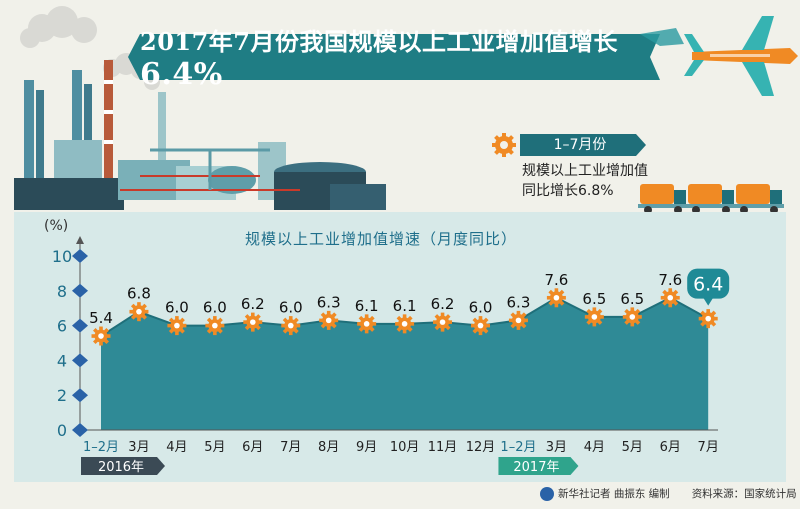  Describe the element at coordinates (62, 395) in the screenshot. I see `y-tick-label: 2` at that location.